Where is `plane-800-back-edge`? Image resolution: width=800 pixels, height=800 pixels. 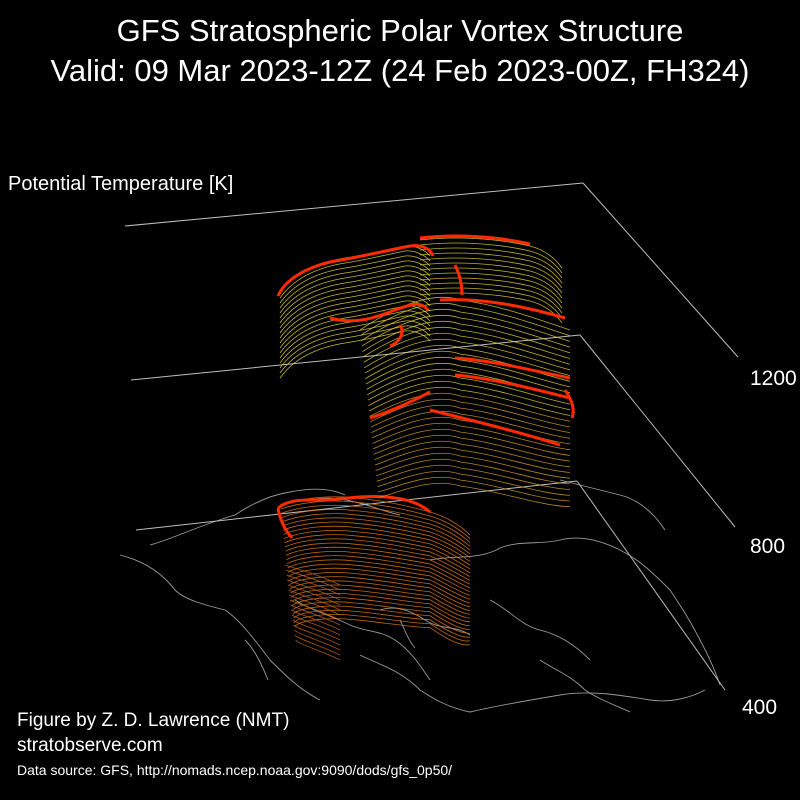
plane-800-back-edge is located at coordinates (355, 357).